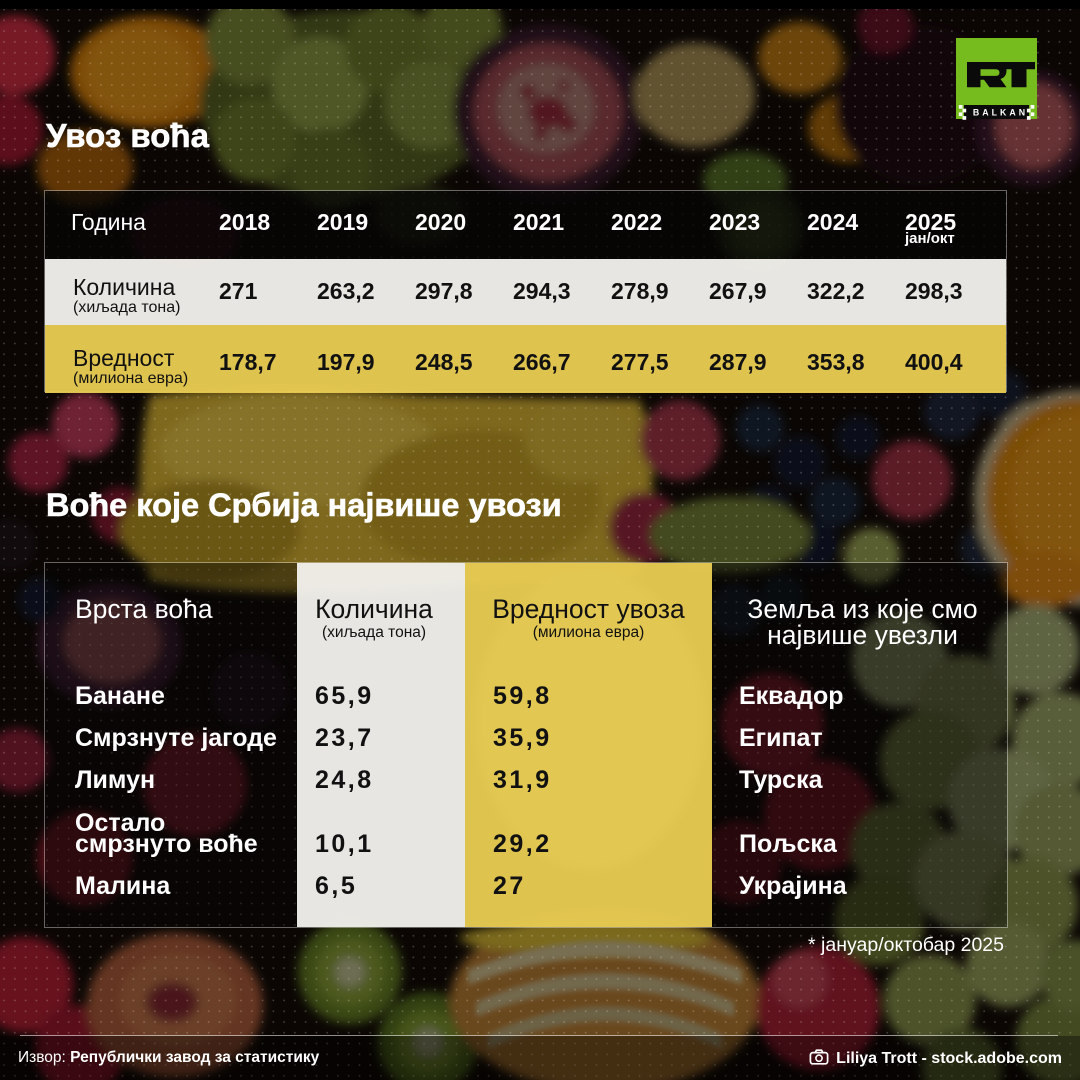 This screenshot has height=1080, width=1080. What do you see at coordinates (1000, 112) in the screenshot?
I see `svg-text: BALKAN` at bounding box center [1000, 112].